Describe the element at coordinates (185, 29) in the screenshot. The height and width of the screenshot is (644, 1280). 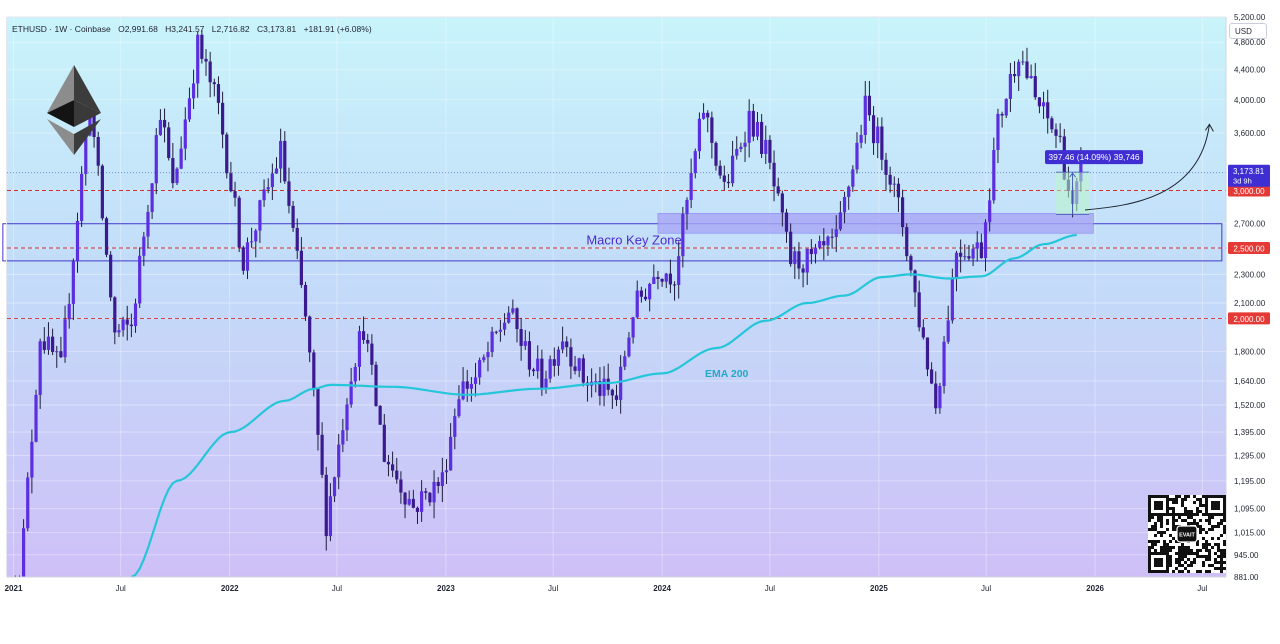
I see `ohlc-high: H3,241.57` at that location.